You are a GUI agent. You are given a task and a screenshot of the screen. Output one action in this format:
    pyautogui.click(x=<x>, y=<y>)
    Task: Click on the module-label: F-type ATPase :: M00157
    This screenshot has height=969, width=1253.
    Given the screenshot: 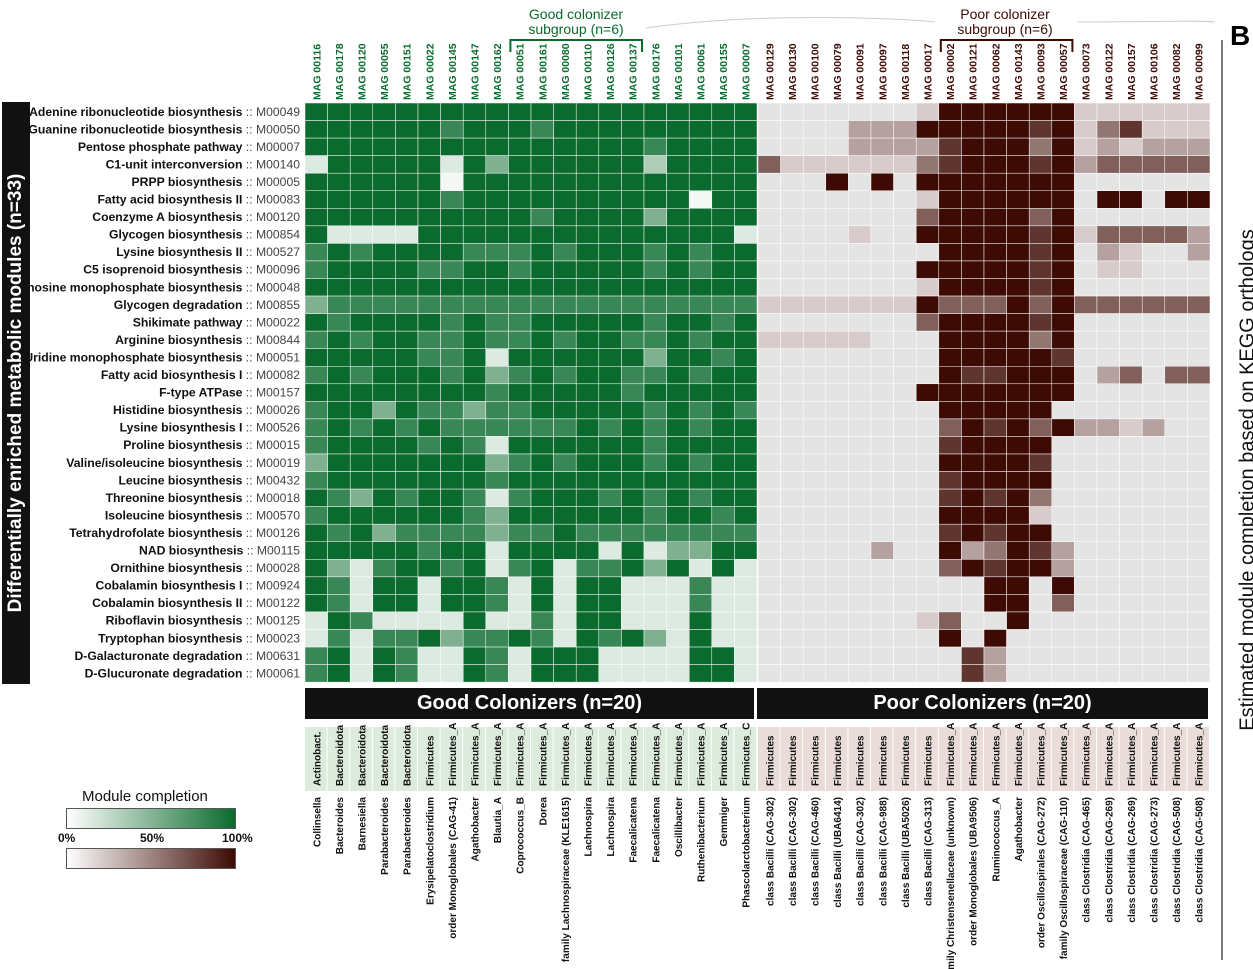 What is the action you would take?
    pyautogui.click(x=229, y=393)
    